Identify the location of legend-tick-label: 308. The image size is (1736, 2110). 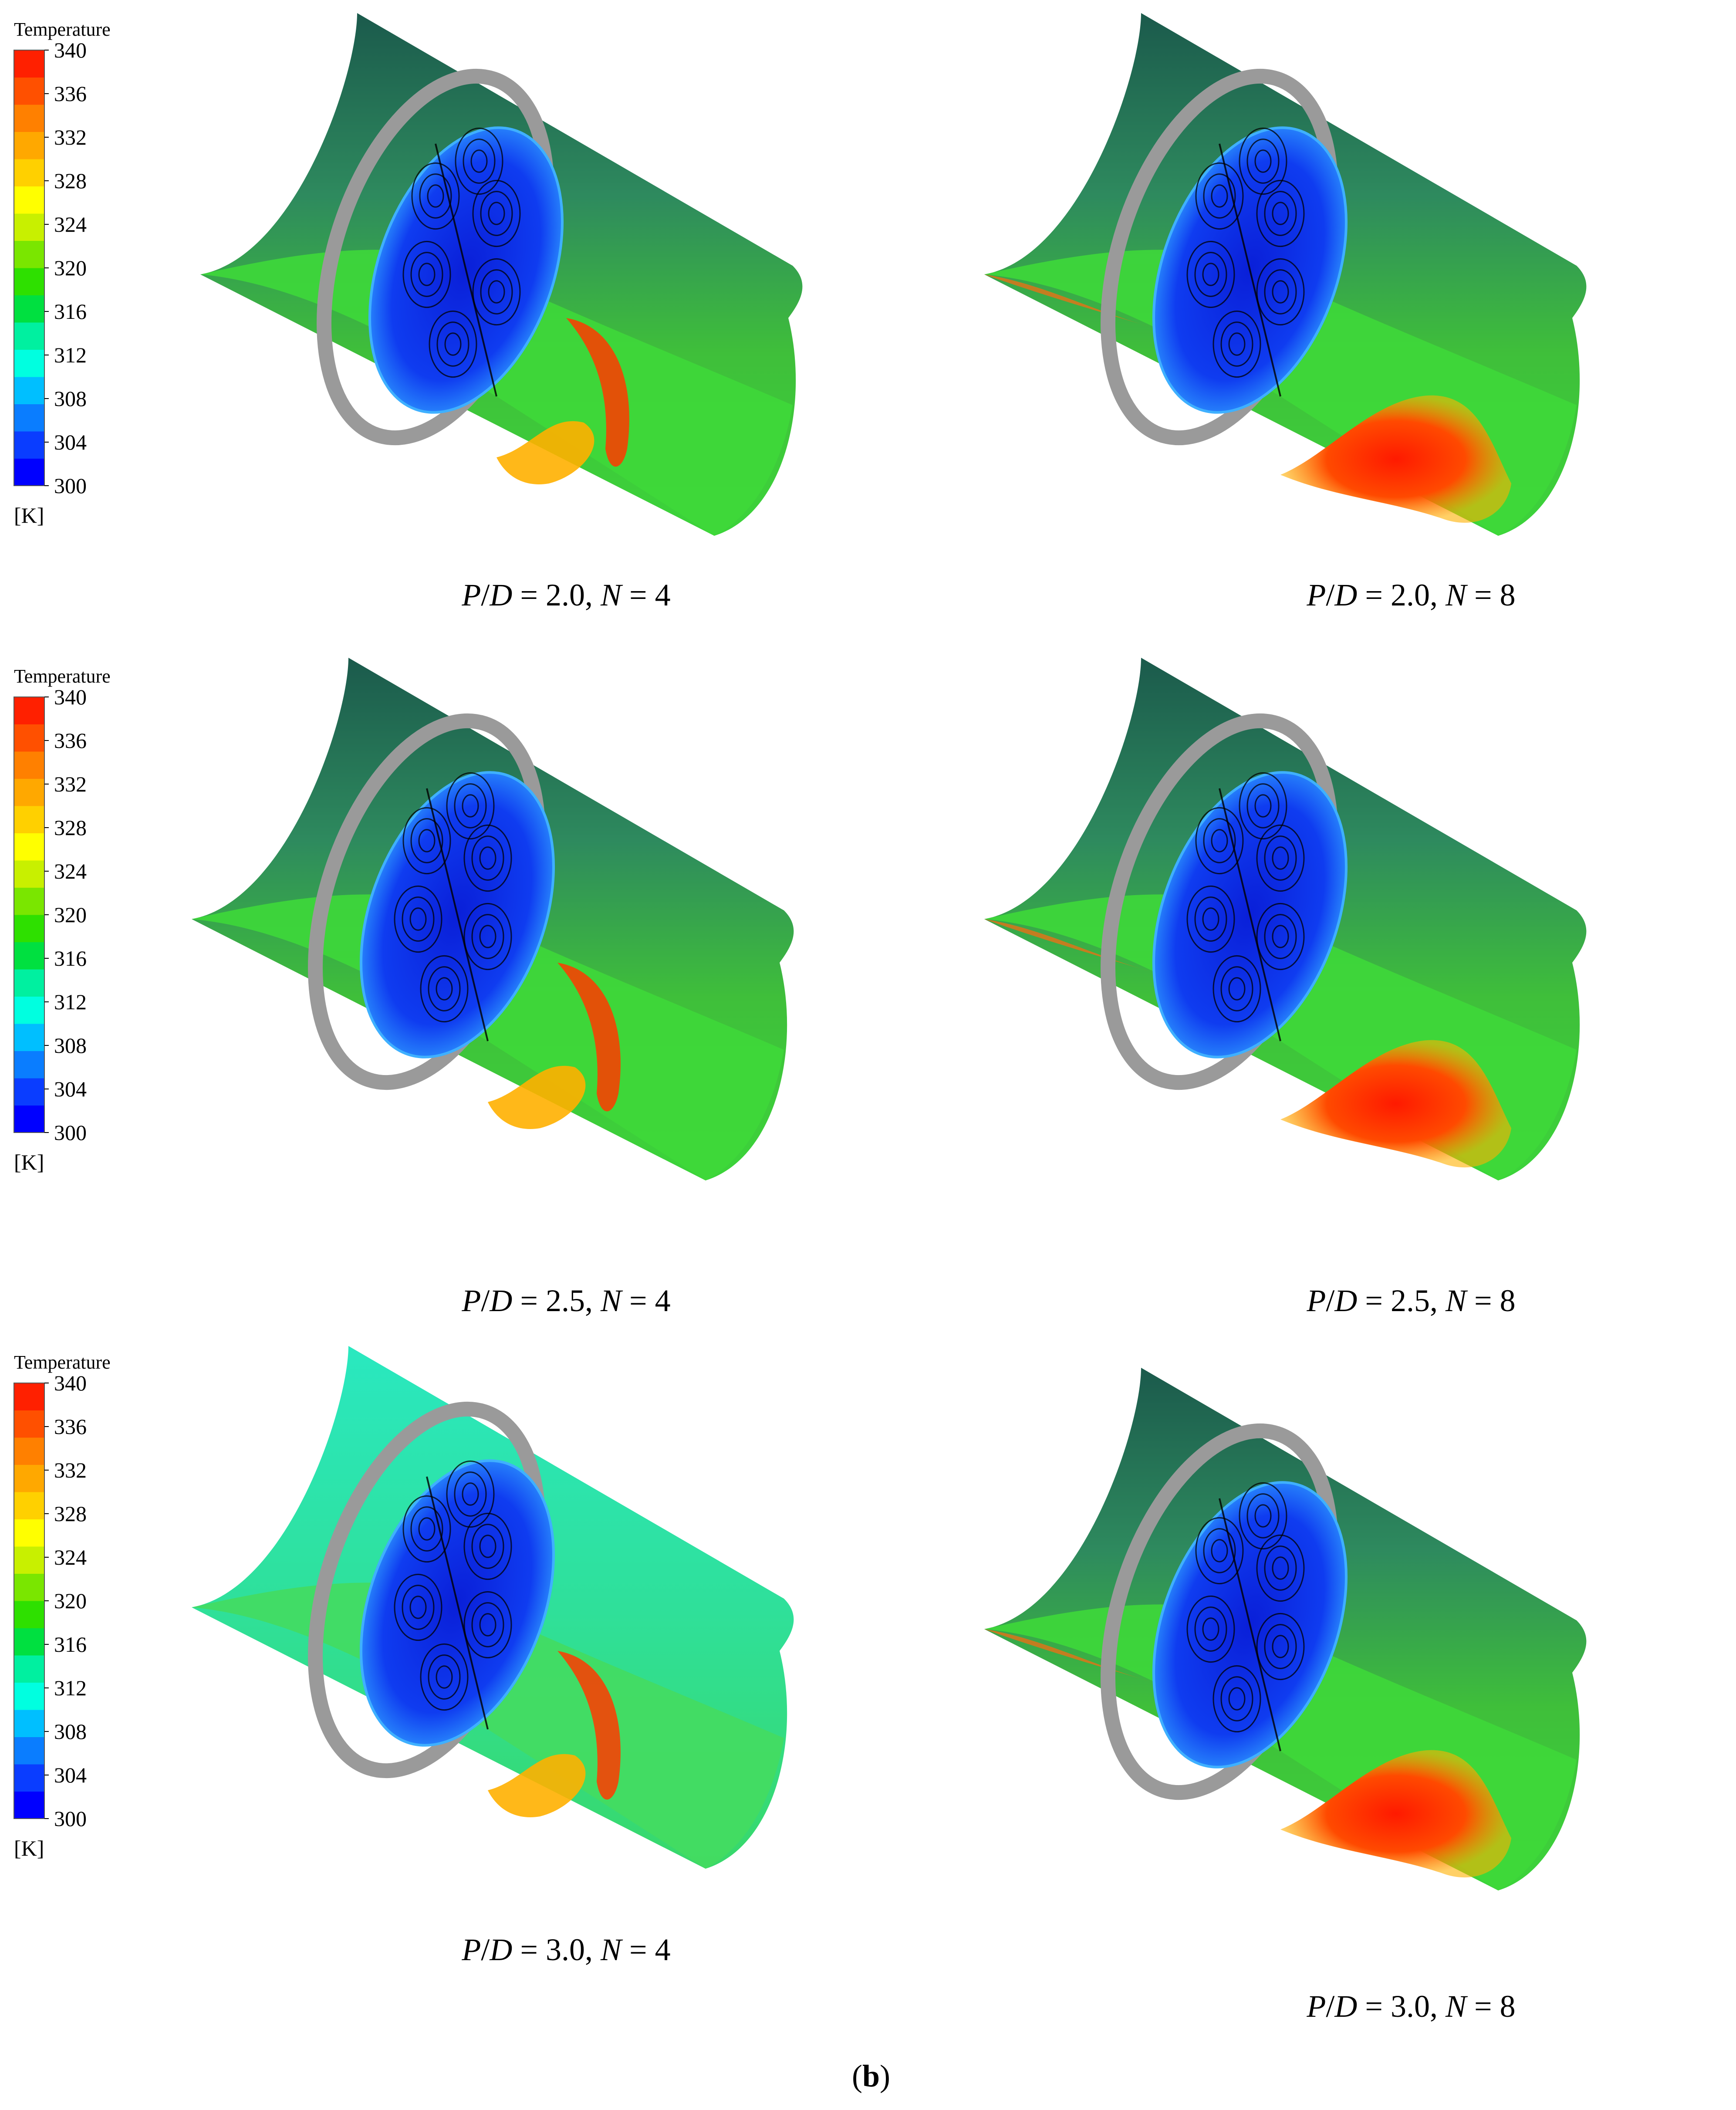
(70, 1731).